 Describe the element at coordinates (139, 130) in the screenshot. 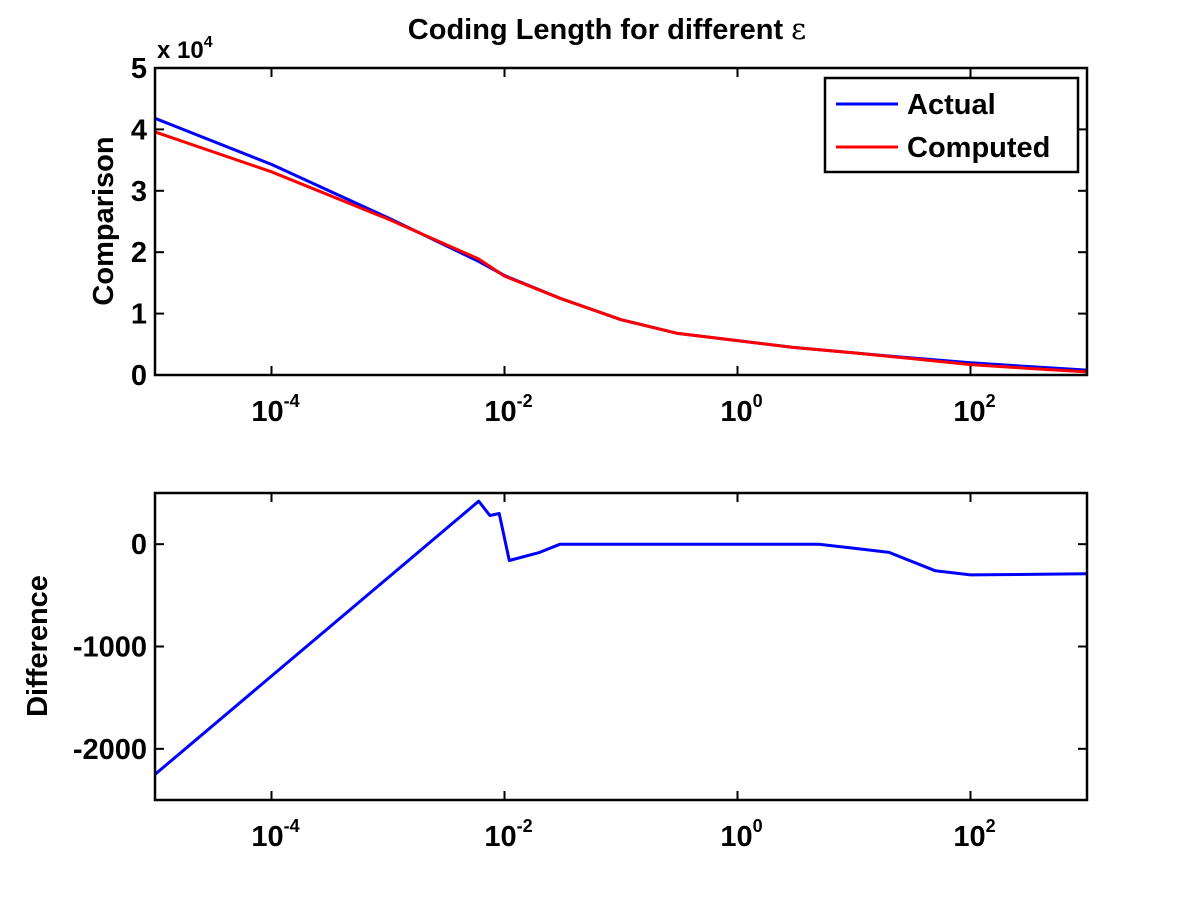

I see `top-y-tick-label: 4` at that location.